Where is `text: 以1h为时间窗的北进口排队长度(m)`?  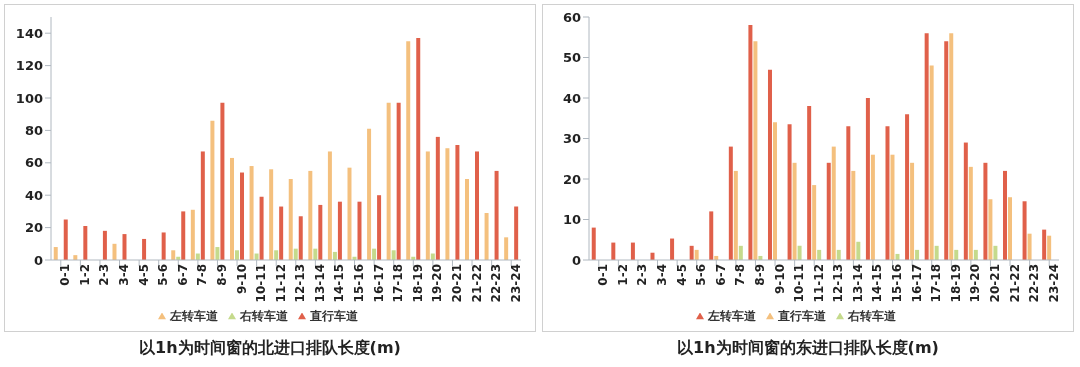 text: 以1h为时间窗的北进口排队长度(m) is located at coordinates (270, 348).